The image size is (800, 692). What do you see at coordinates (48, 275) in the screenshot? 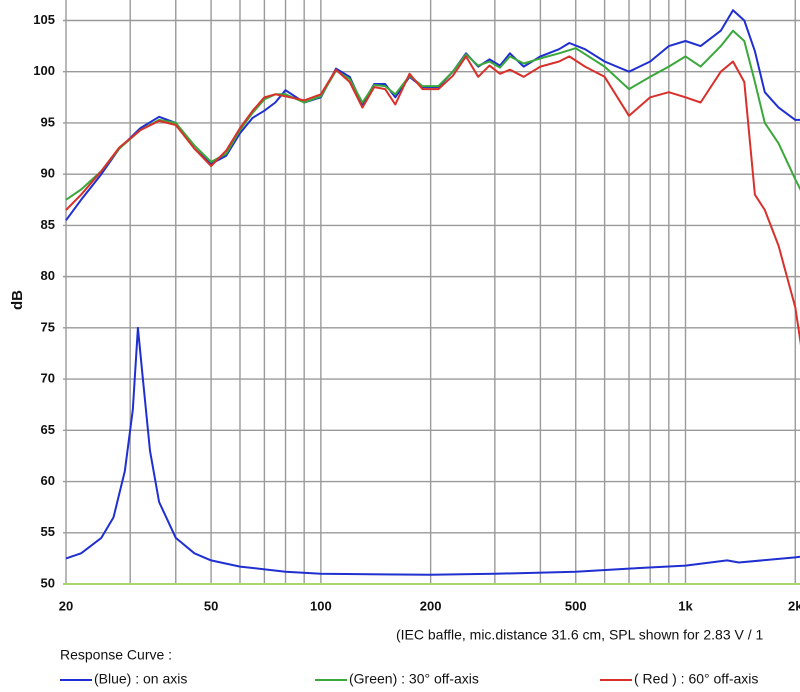
I see `y-tick-label: 80` at bounding box center [48, 275].